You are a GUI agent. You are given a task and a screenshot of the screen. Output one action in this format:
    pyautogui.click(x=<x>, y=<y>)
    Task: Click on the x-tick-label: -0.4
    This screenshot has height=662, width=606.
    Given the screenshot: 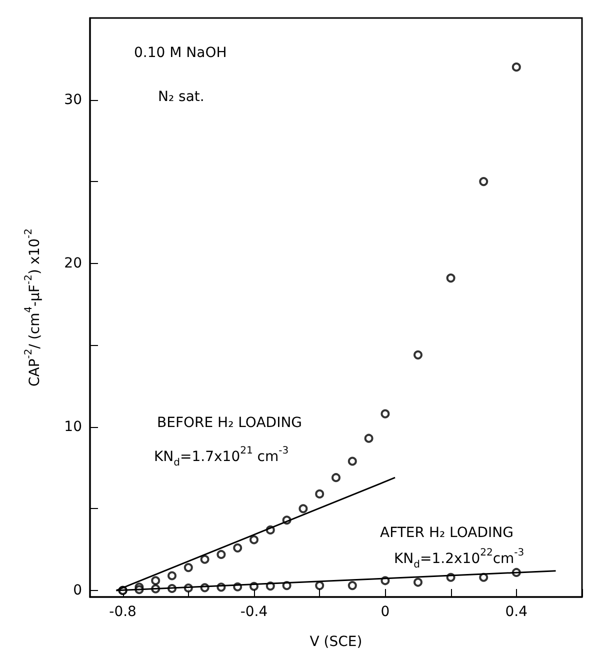 What is the action you would take?
    pyautogui.click(x=254, y=612)
    